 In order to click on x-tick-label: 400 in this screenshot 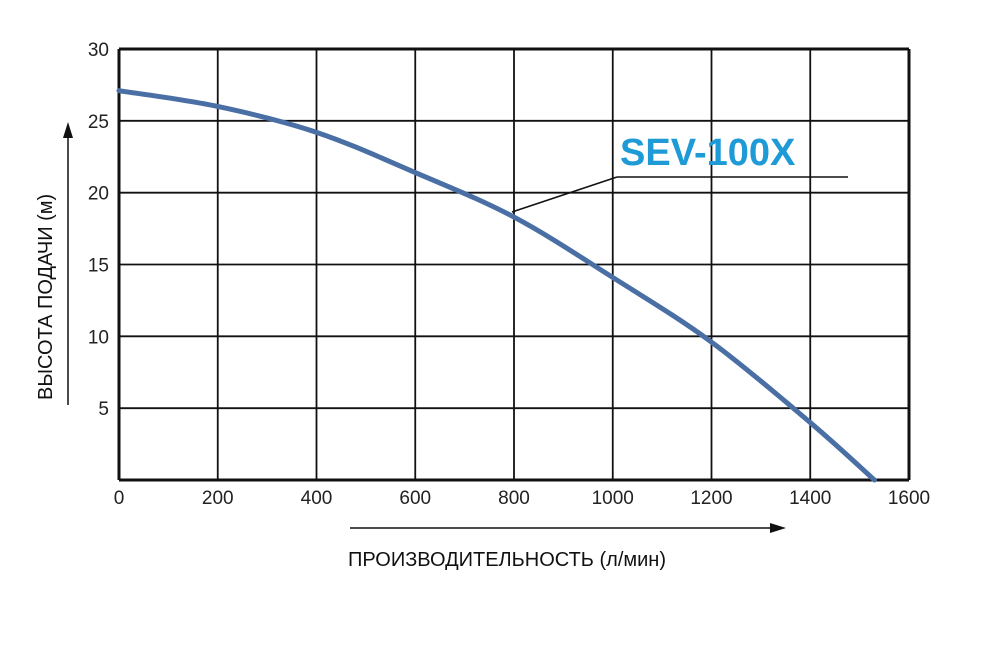, I will do `click(317, 498)`.